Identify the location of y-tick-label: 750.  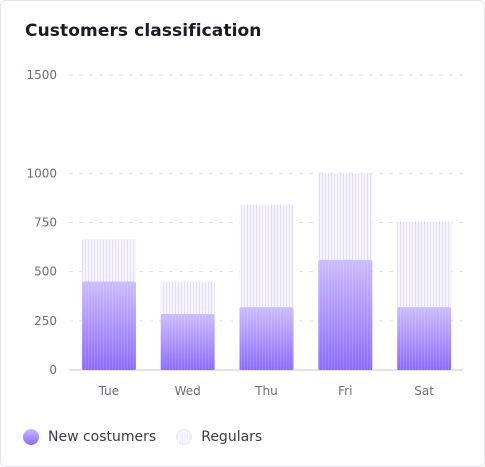
(45, 223).